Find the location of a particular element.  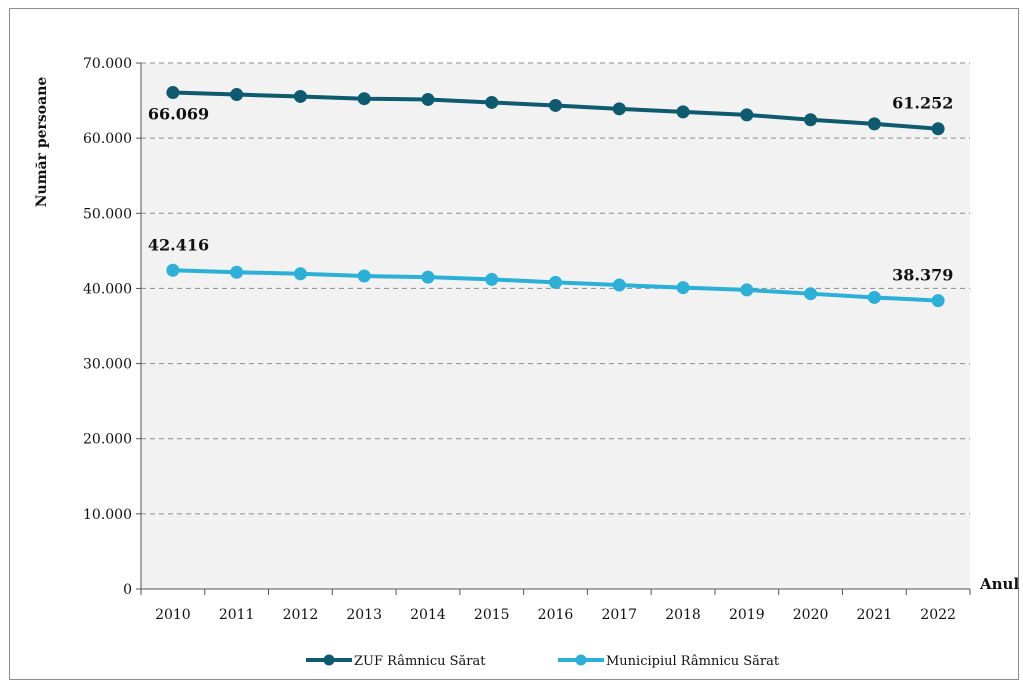

y-tick-label: 40.000 is located at coordinates (107, 289).